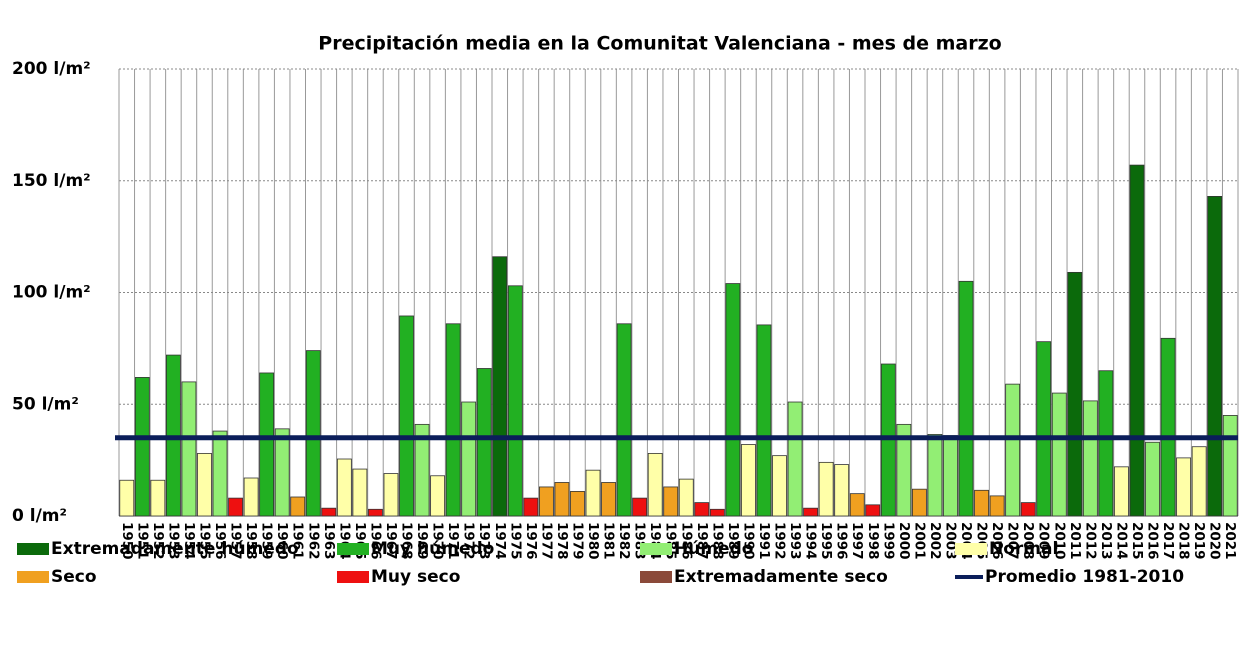  I want to click on x-tick-label: 1973, so click(484, 541).